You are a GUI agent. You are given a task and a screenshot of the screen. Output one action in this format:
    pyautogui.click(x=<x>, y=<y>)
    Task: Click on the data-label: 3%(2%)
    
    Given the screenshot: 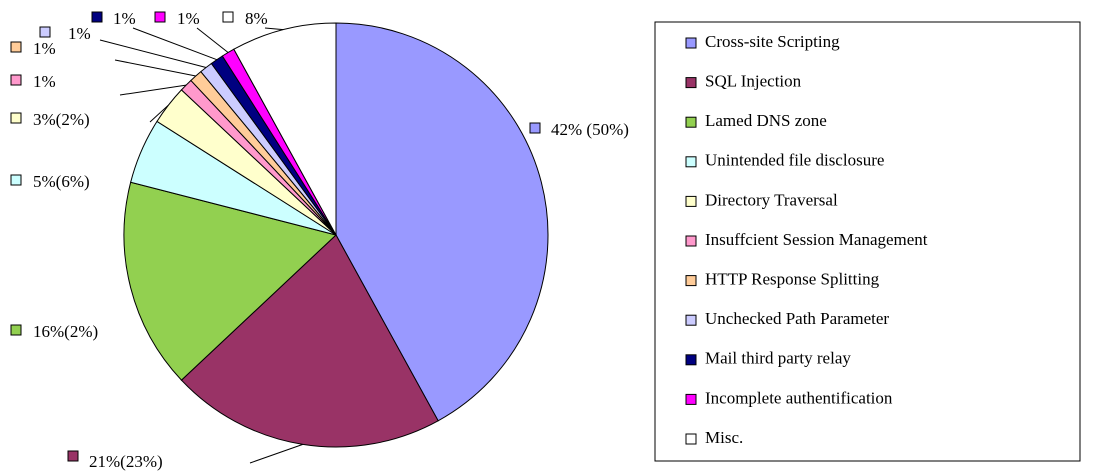 What is the action you would take?
    pyautogui.click(x=61, y=119)
    